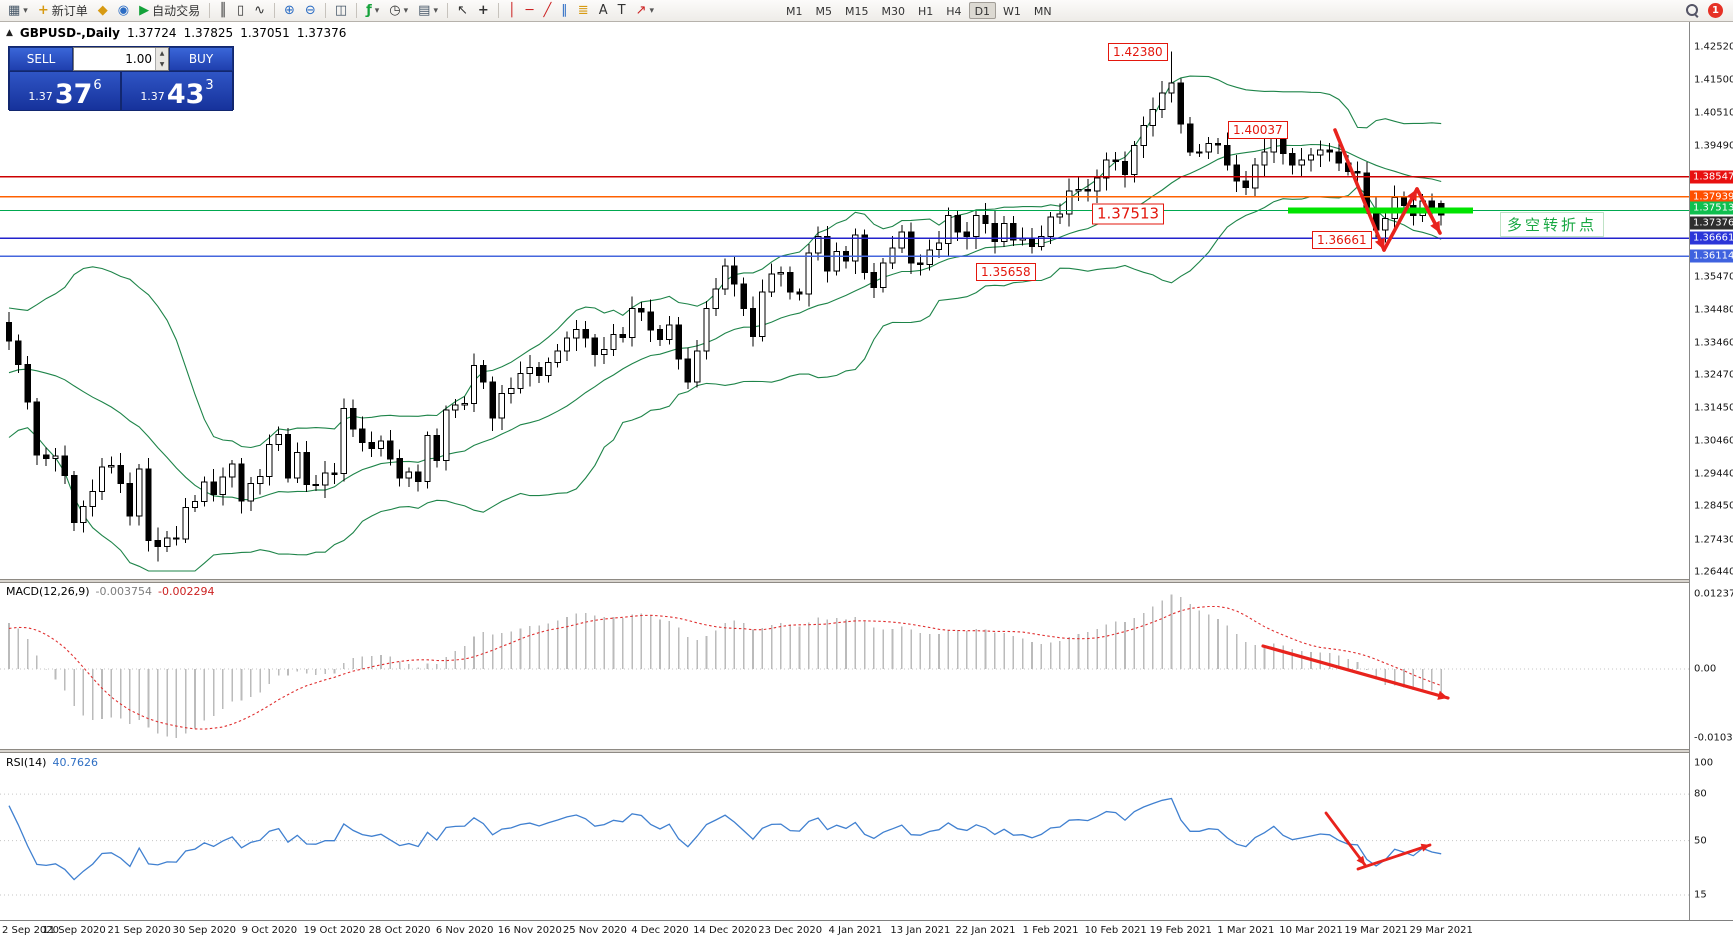  Describe the element at coordinates (289, 11) in the screenshot. I see `zoom-in-button: ⊕` at that location.